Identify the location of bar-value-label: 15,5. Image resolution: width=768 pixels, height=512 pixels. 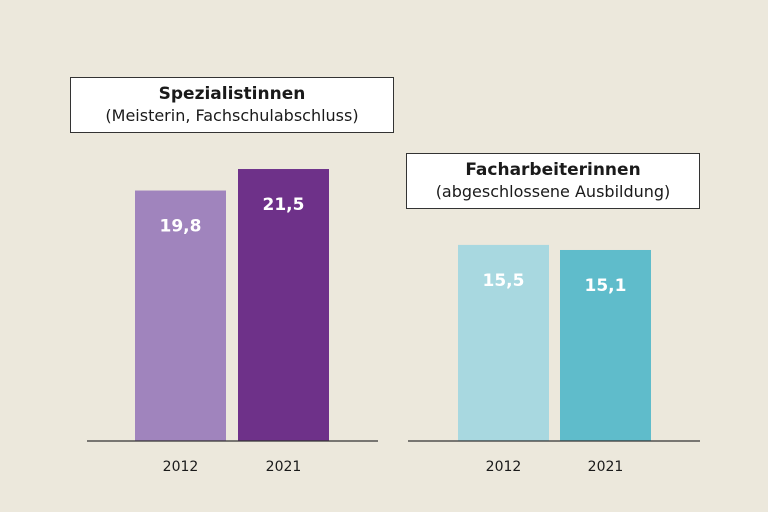
(504, 281).